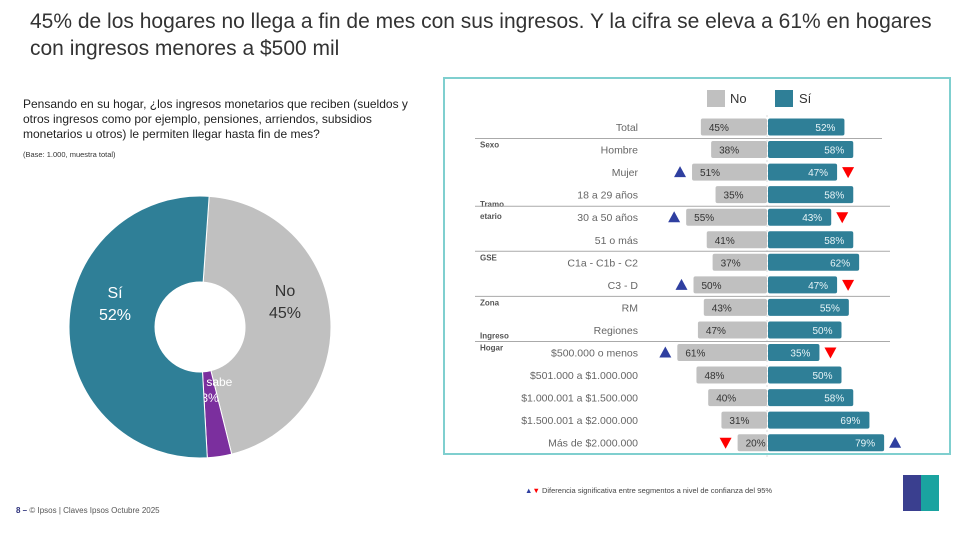 The image size is (970, 537). What do you see at coordinates (267, 325) in the screenshot?
I see `donut-slice-no` at bounding box center [267, 325].